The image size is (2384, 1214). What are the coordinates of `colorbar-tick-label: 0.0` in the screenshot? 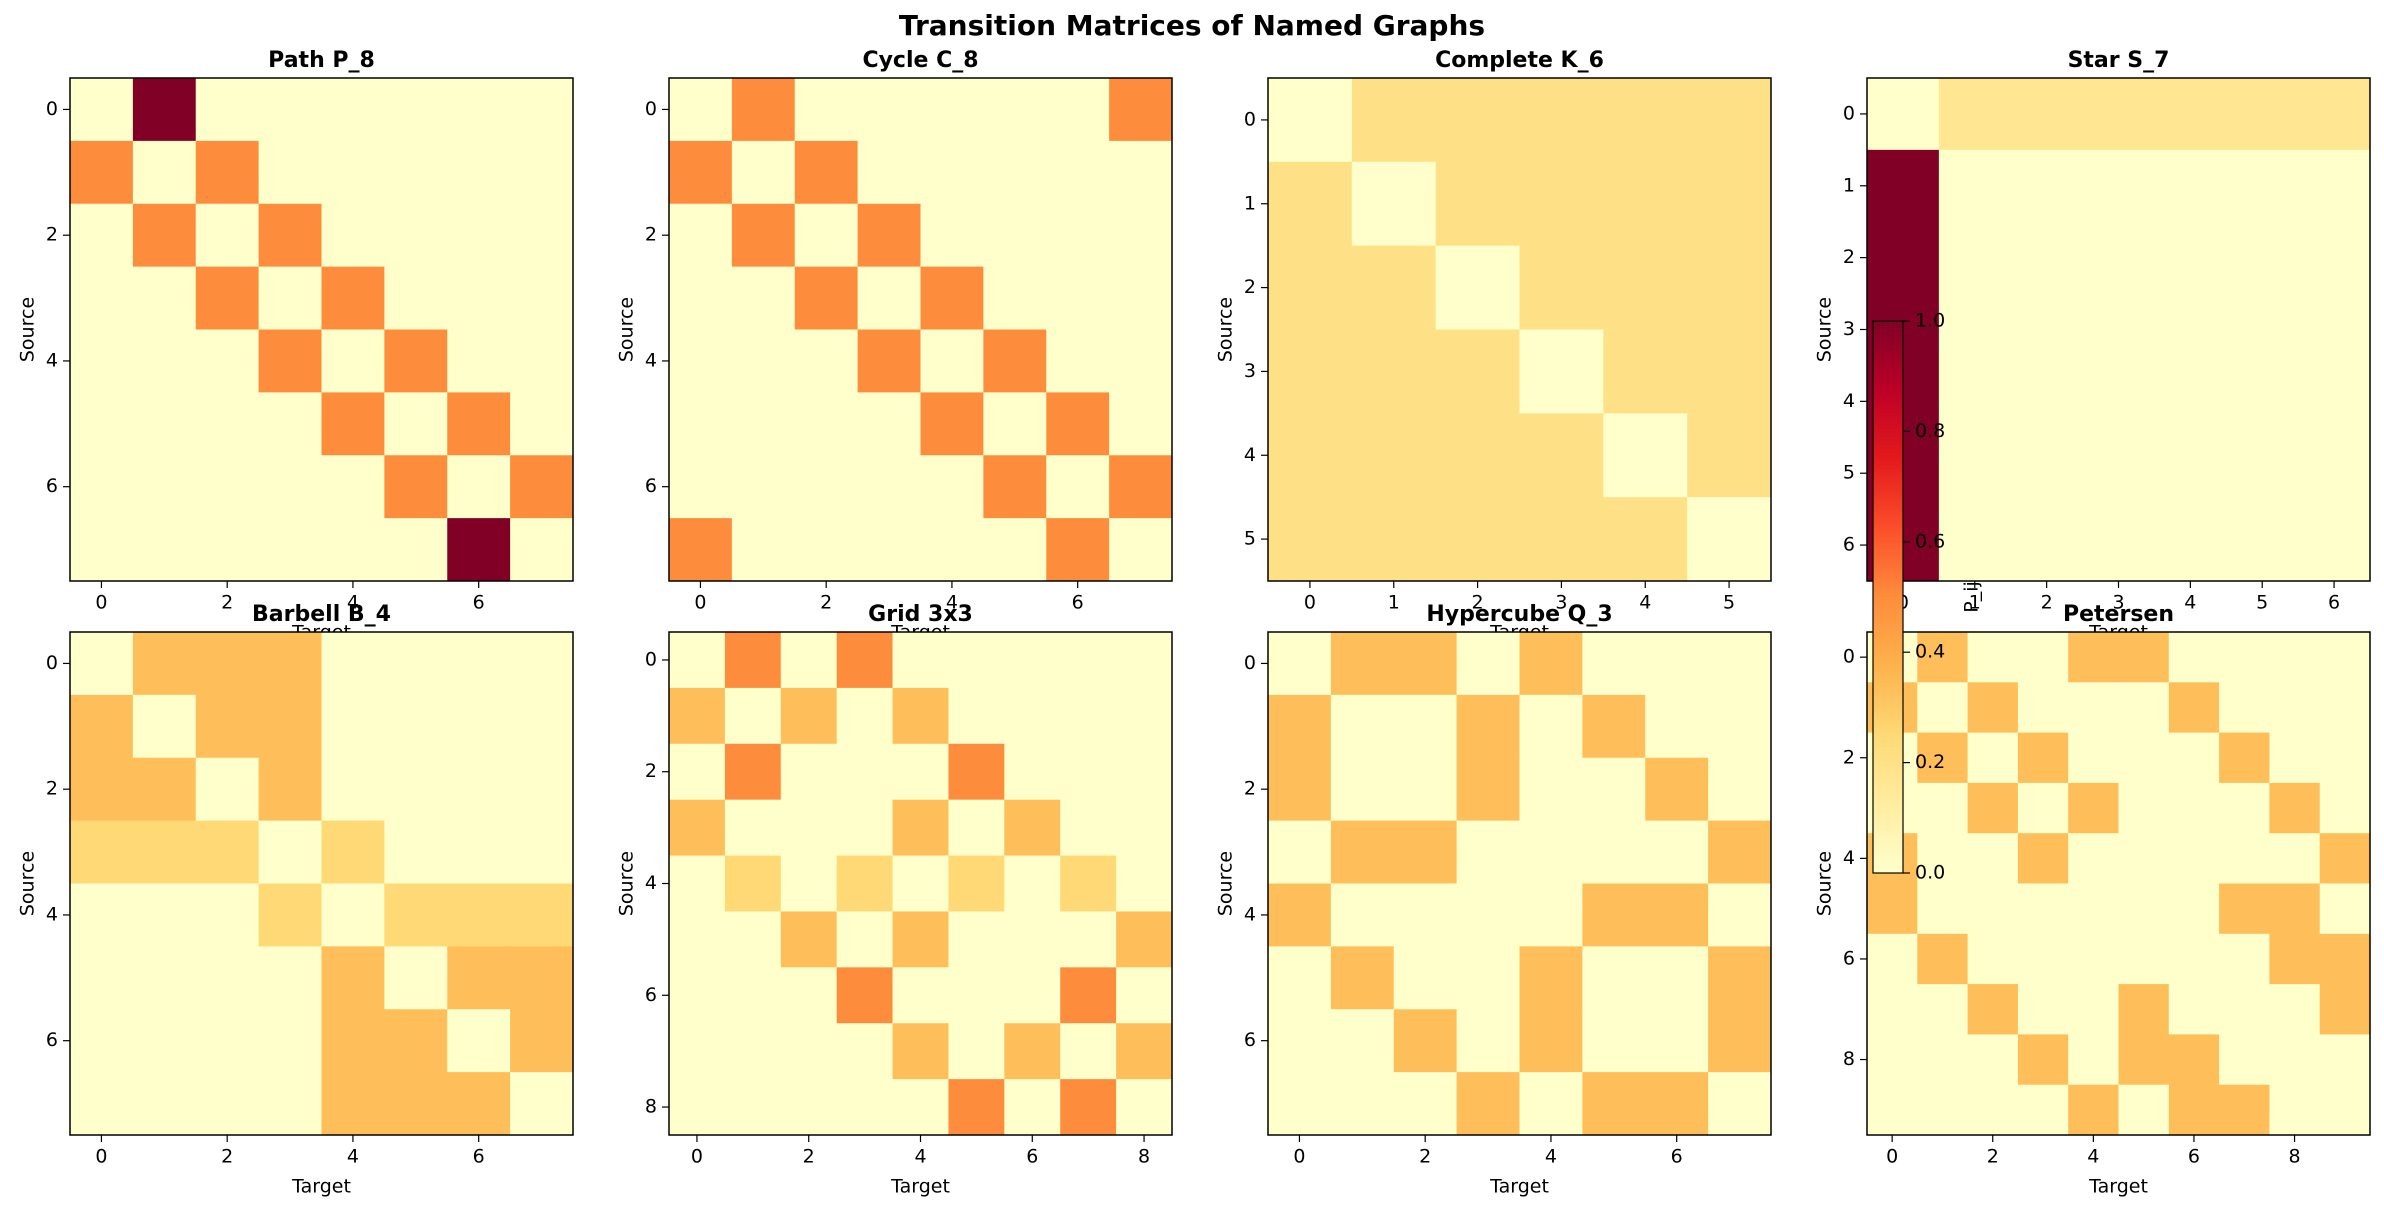 It's located at (1930, 873).